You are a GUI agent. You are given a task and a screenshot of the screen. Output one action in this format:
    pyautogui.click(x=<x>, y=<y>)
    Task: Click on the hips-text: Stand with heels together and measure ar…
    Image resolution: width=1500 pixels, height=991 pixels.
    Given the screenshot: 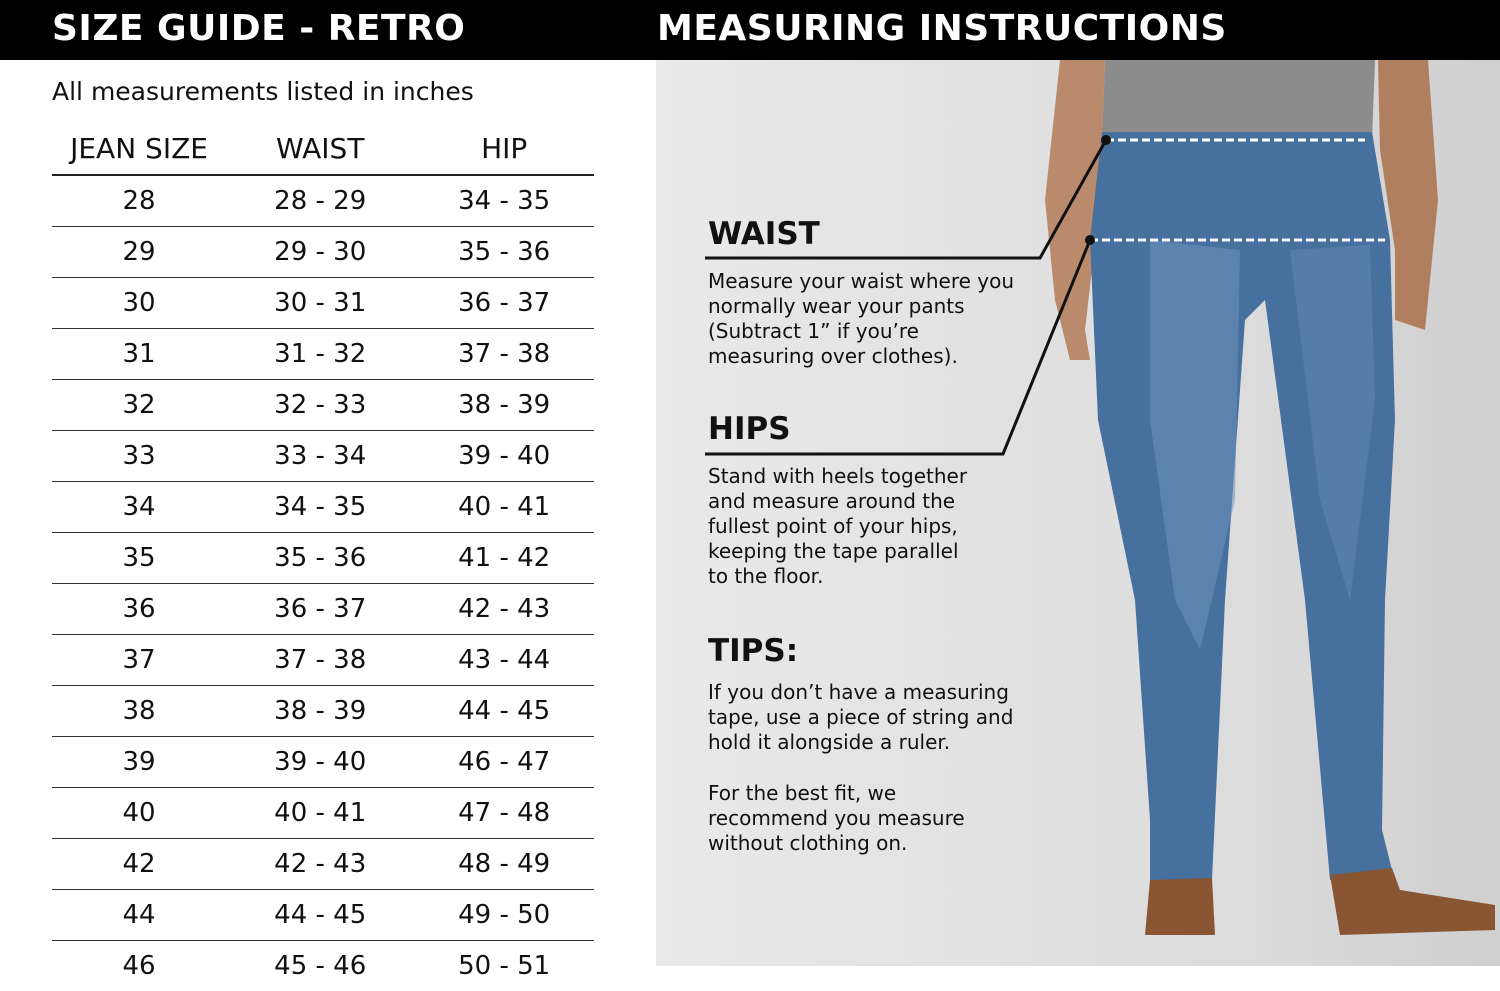 What is the action you would take?
    pyautogui.click(x=868, y=526)
    